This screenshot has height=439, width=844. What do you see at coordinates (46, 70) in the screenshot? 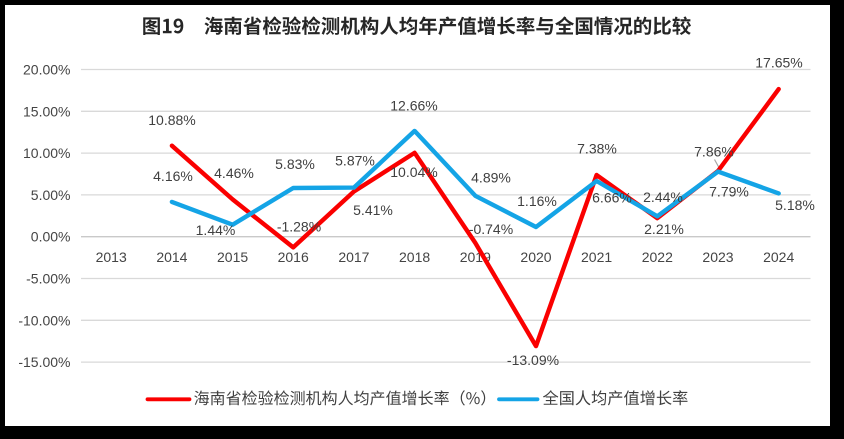
I see `svg-text: 20.00%` at bounding box center [46, 70].